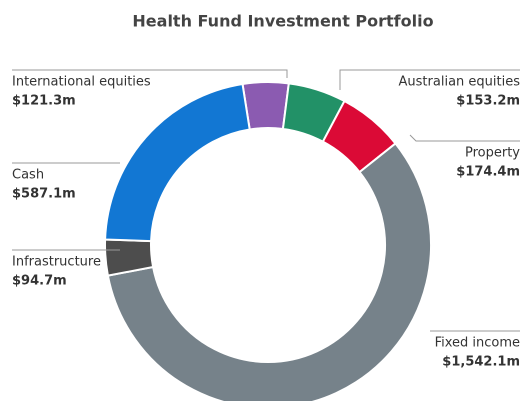  I want to click on slice-label: Property, so click(492, 153).